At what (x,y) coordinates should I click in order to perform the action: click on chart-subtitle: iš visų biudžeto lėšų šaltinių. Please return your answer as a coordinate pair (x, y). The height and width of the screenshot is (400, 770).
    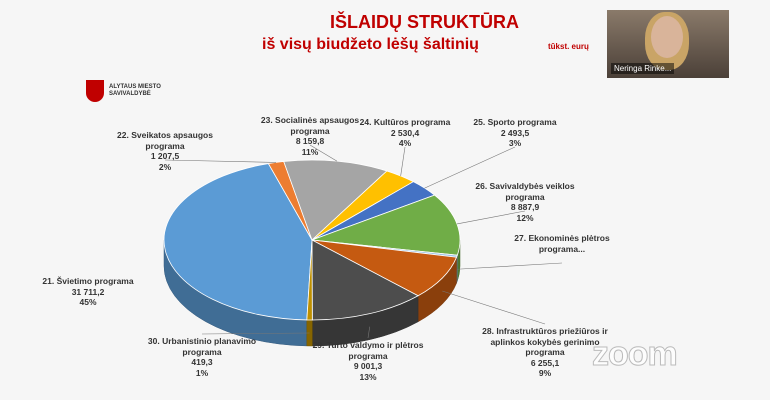
    Looking at the image, I should click on (370, 44).